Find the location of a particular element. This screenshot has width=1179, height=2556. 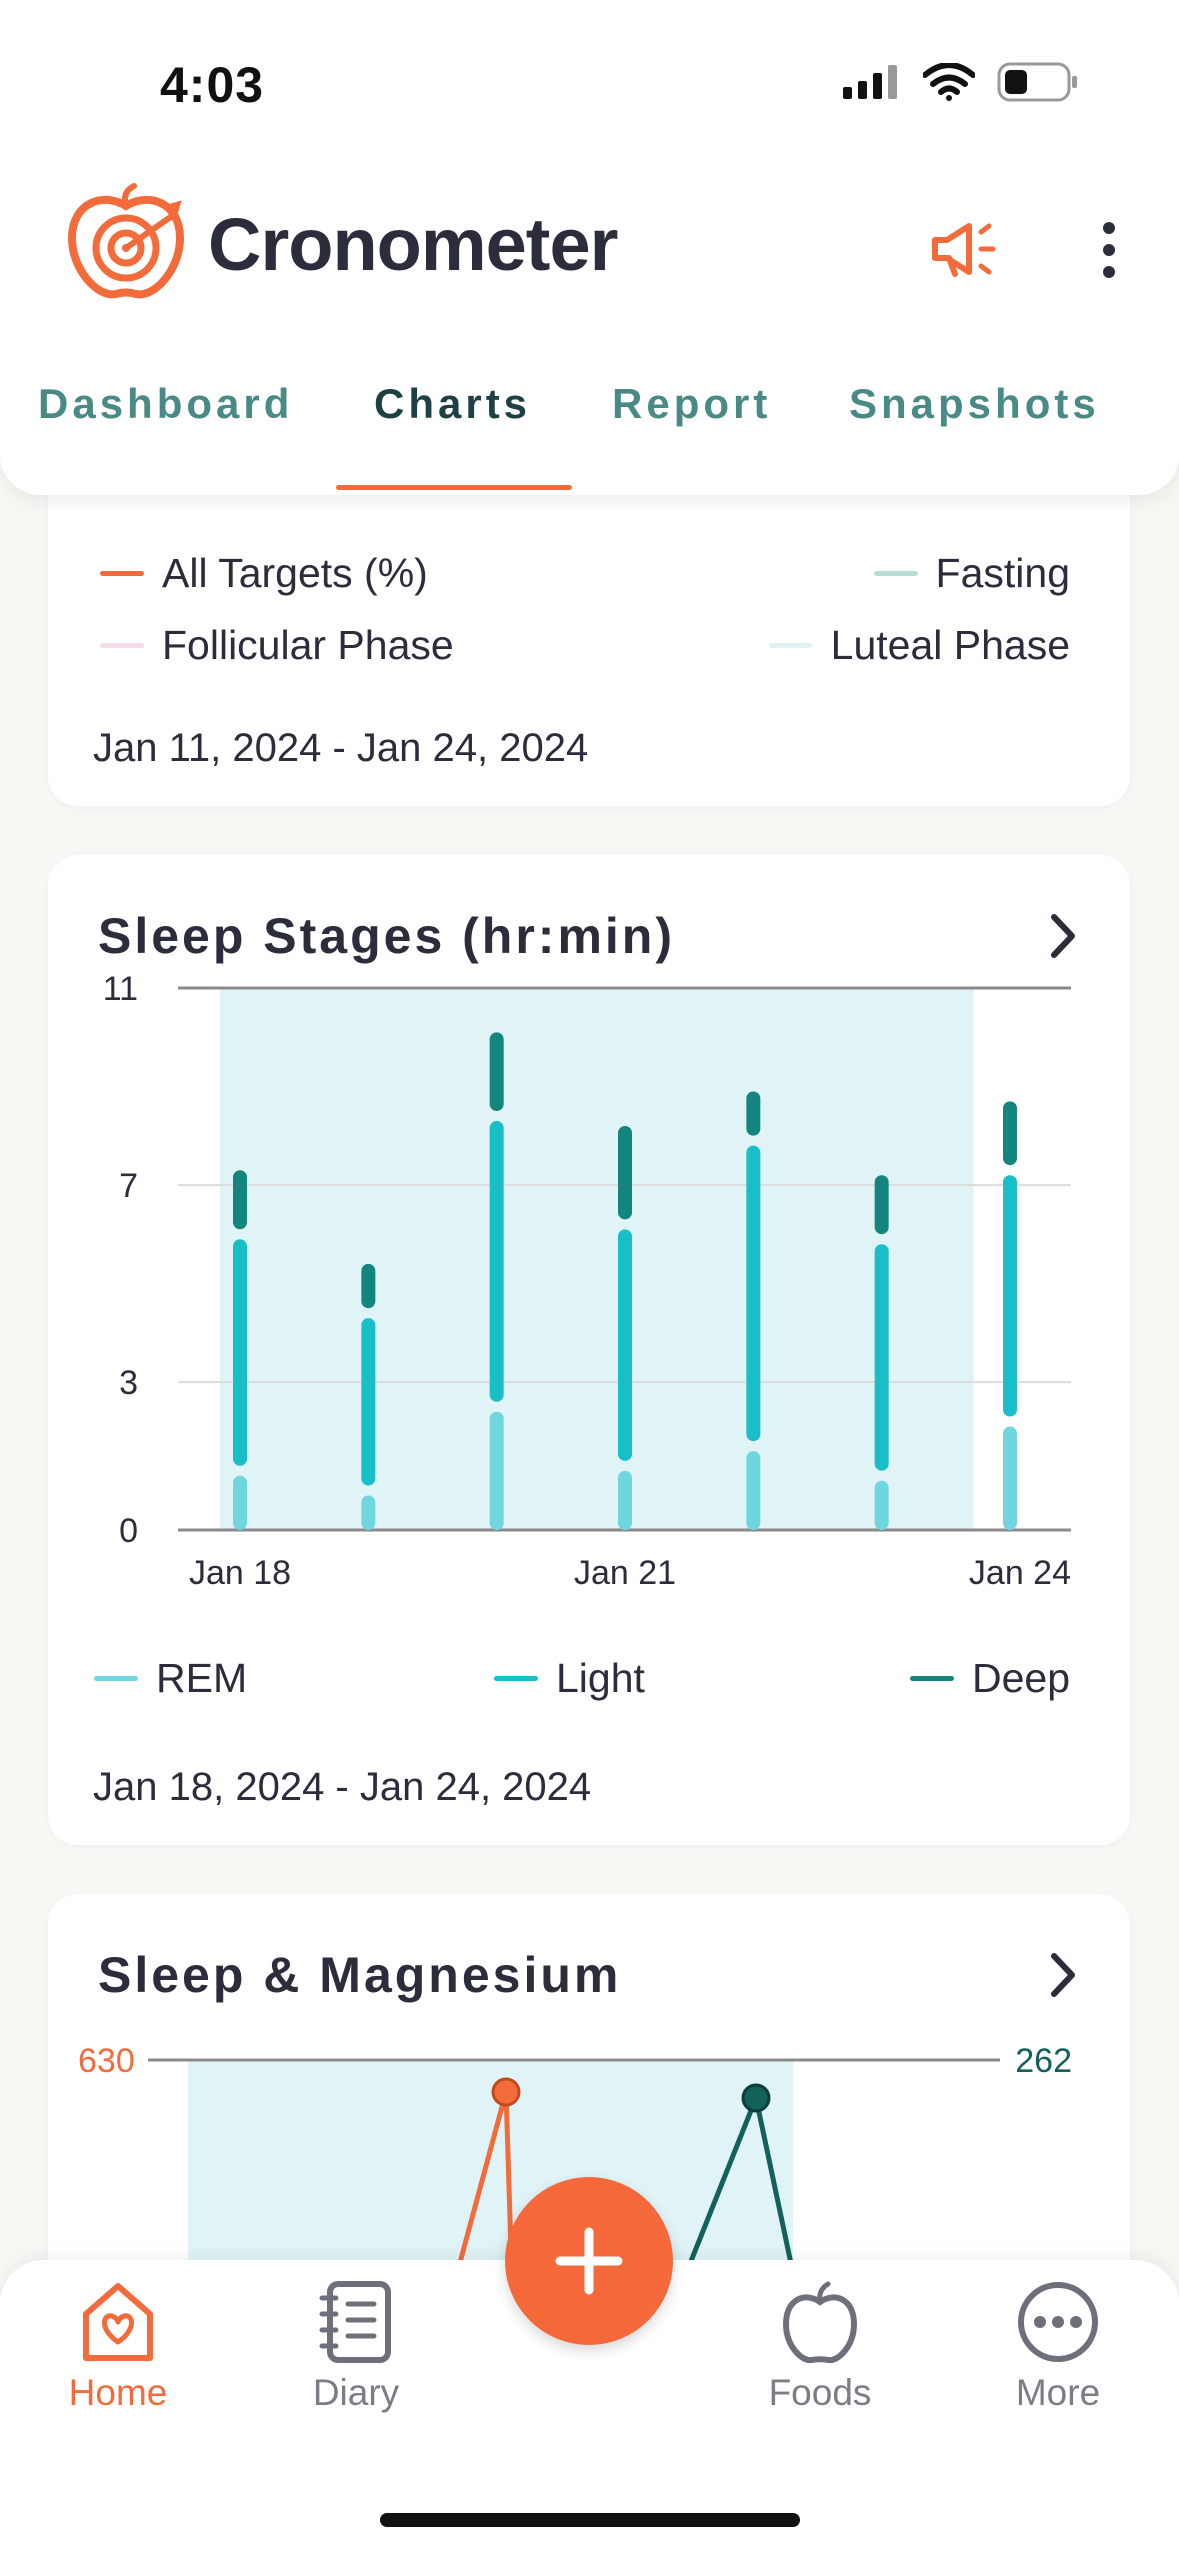

nav-more: More is located at coordinates (1058, 2347).